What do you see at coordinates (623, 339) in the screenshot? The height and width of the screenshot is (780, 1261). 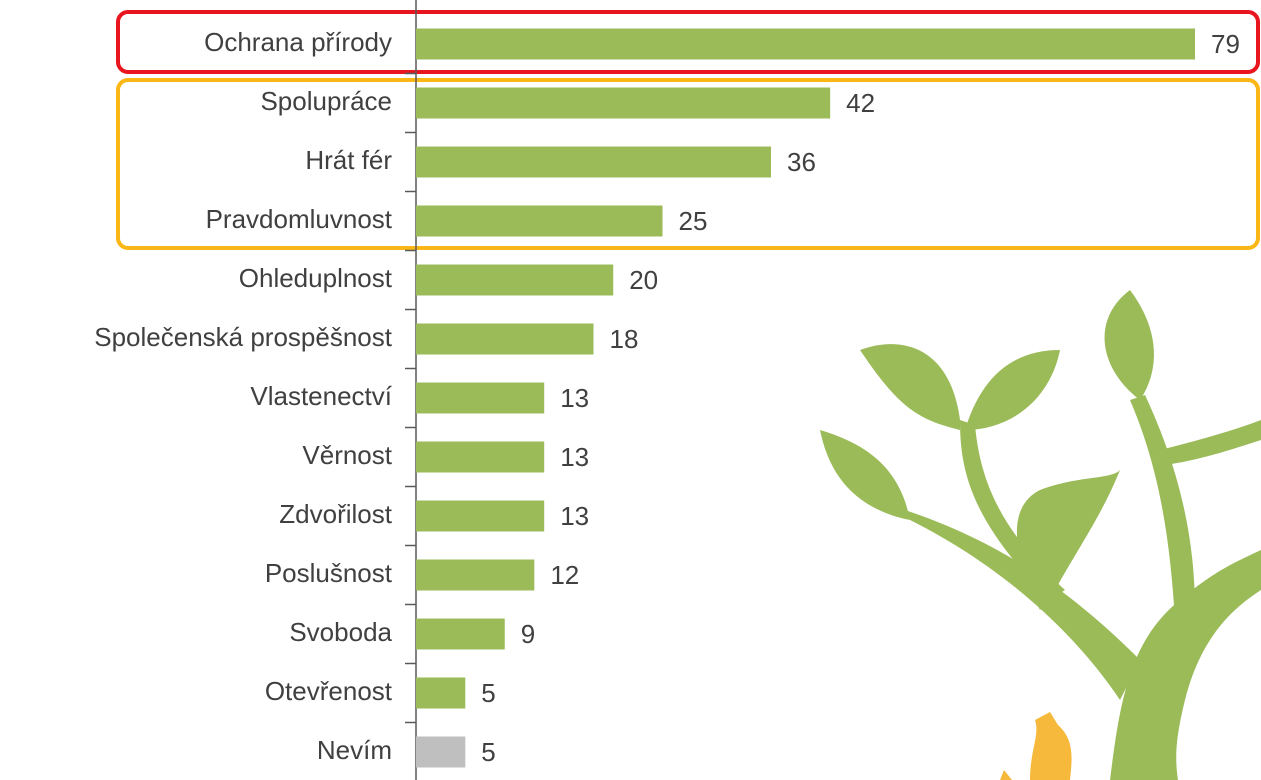 I see `value-label: 18` at bounding box center [623, 339].